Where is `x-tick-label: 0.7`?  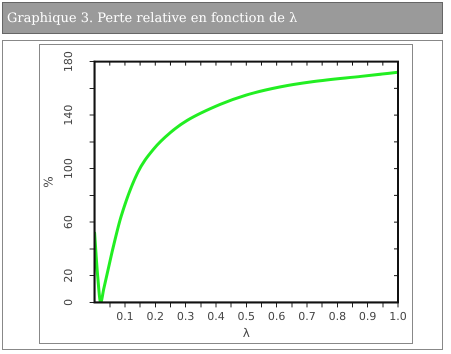 x-tick-label: 0.7 is located at coordinates (307, 316).